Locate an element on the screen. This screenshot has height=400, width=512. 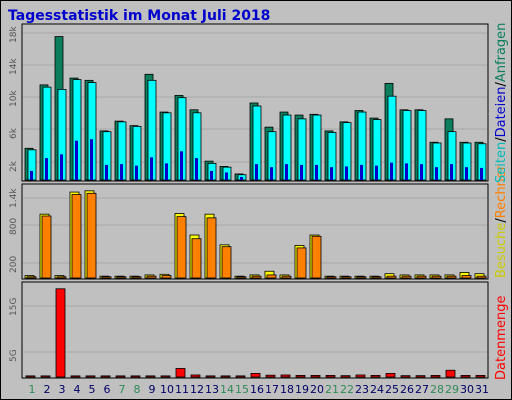
x-tick-label: 25 is located at coordinates (392, 389).